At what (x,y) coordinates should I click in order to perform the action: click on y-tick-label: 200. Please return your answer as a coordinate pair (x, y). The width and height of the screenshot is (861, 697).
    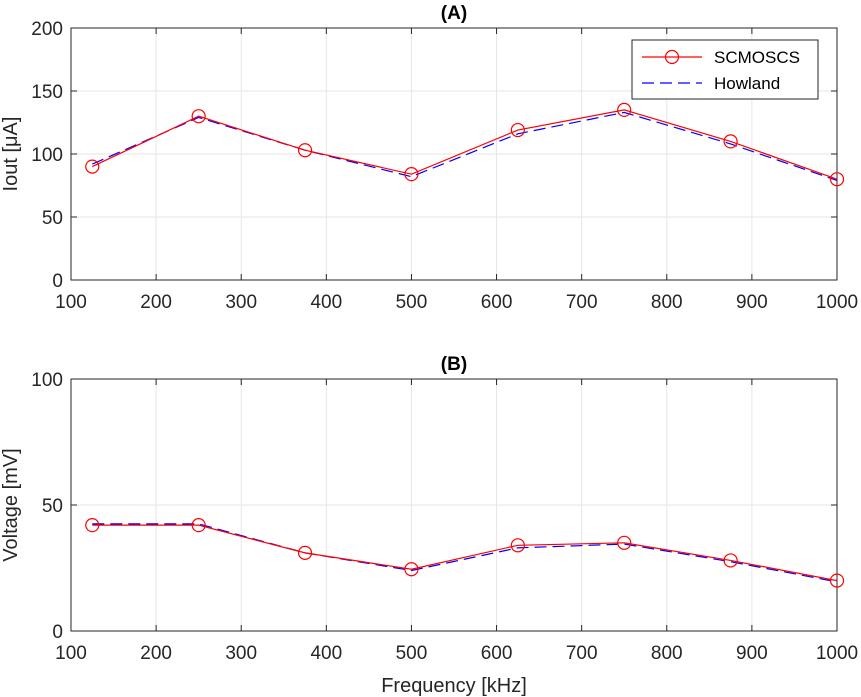
    Looking at the image, I should click on (47, 29).